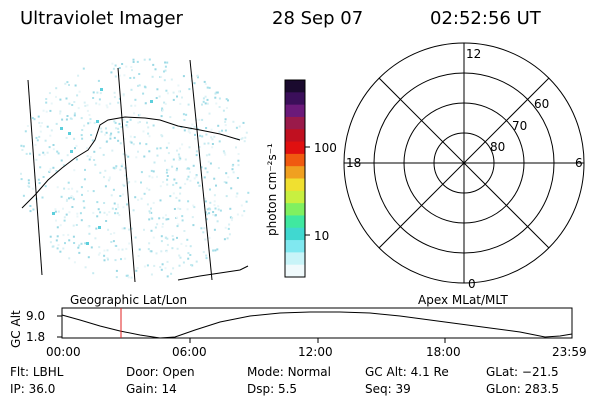 The width and height of the screenshot is (600, 400). I want to click on info-glon: GLon: 283.5, so click(522, 389).